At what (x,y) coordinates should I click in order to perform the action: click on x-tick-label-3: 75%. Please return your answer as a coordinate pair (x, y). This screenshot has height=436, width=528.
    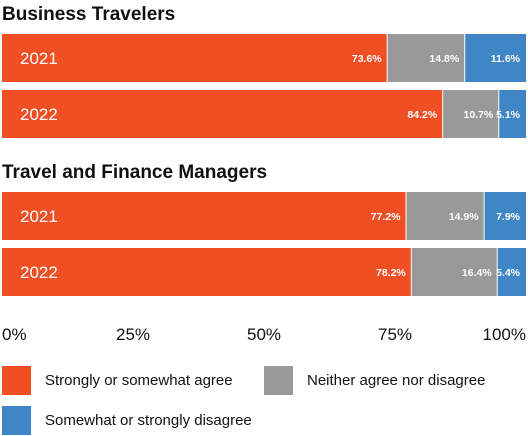
    Looking at the image, I should click on (395, 334).